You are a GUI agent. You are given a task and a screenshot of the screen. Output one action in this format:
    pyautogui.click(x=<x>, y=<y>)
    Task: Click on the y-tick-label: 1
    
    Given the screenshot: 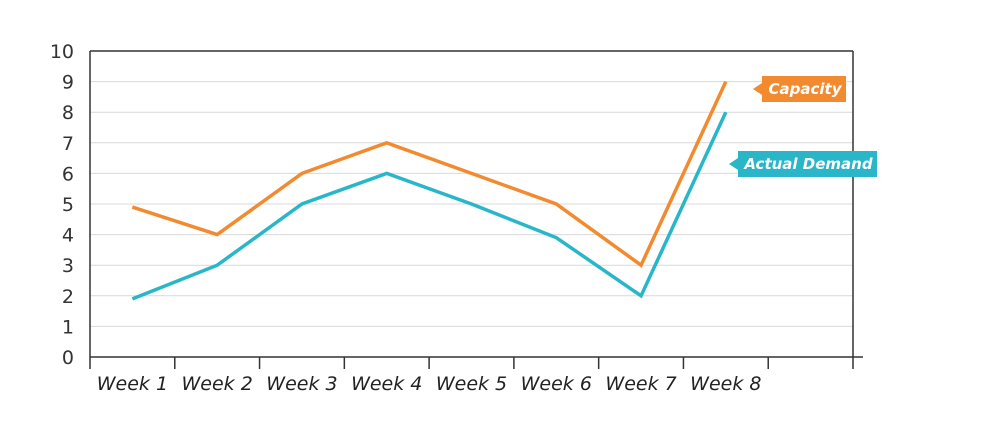 What is the action you would take?
    pyautogui.click(x=68, y=327)
    